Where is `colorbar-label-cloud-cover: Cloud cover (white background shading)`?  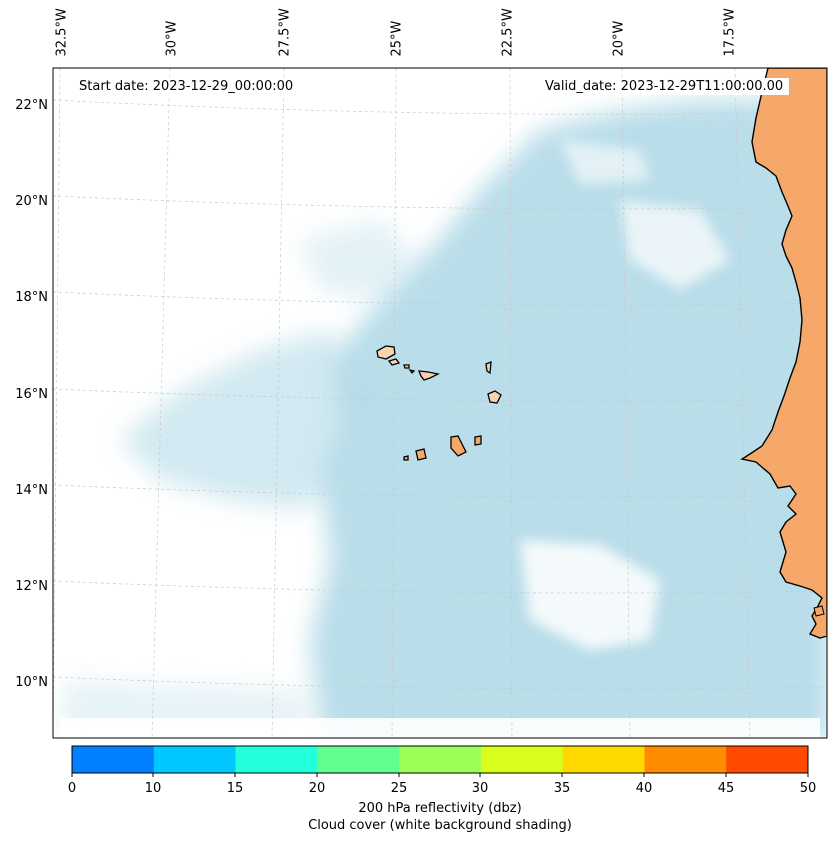 colorbar-label-cloud-cover: Cloud cover (white background shading) is located at coordinates (440, 825).